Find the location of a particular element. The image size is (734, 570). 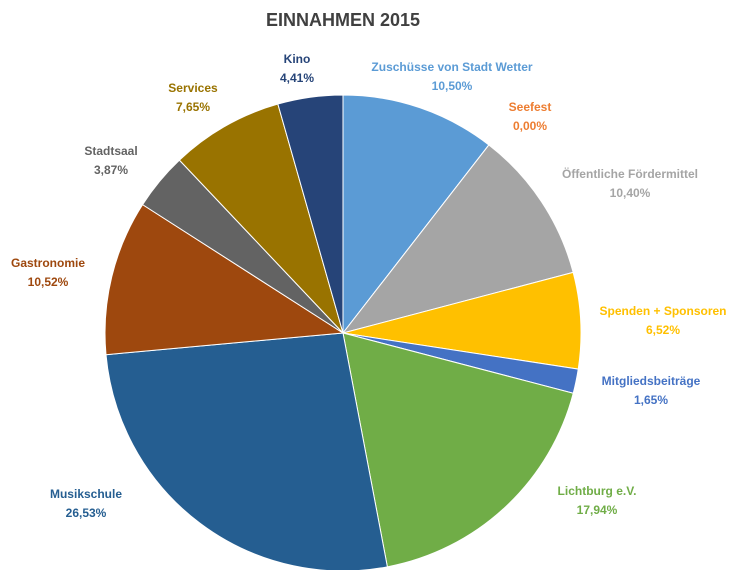

slice-label-value: 3,87% is located at coordinates (111, 170).